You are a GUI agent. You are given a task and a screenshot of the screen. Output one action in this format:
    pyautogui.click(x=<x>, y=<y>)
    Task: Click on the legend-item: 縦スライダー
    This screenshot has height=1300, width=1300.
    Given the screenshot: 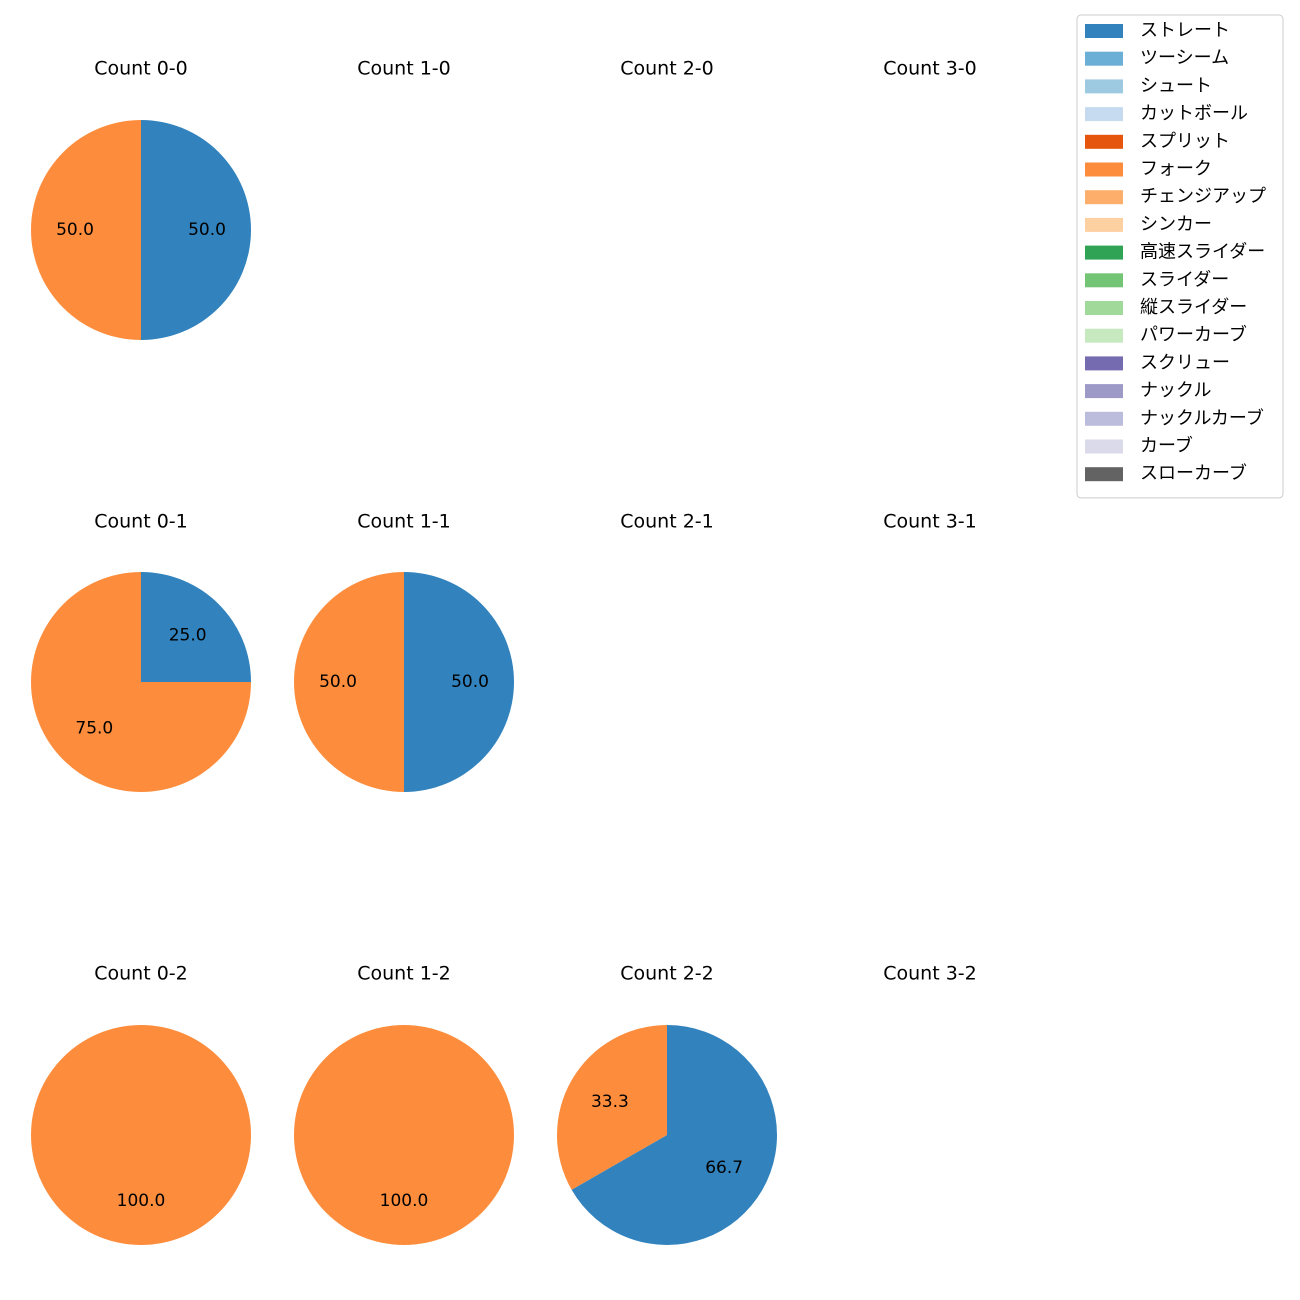 What is the action you would take?
    pyautogui.click(x=1166, y=307)
    